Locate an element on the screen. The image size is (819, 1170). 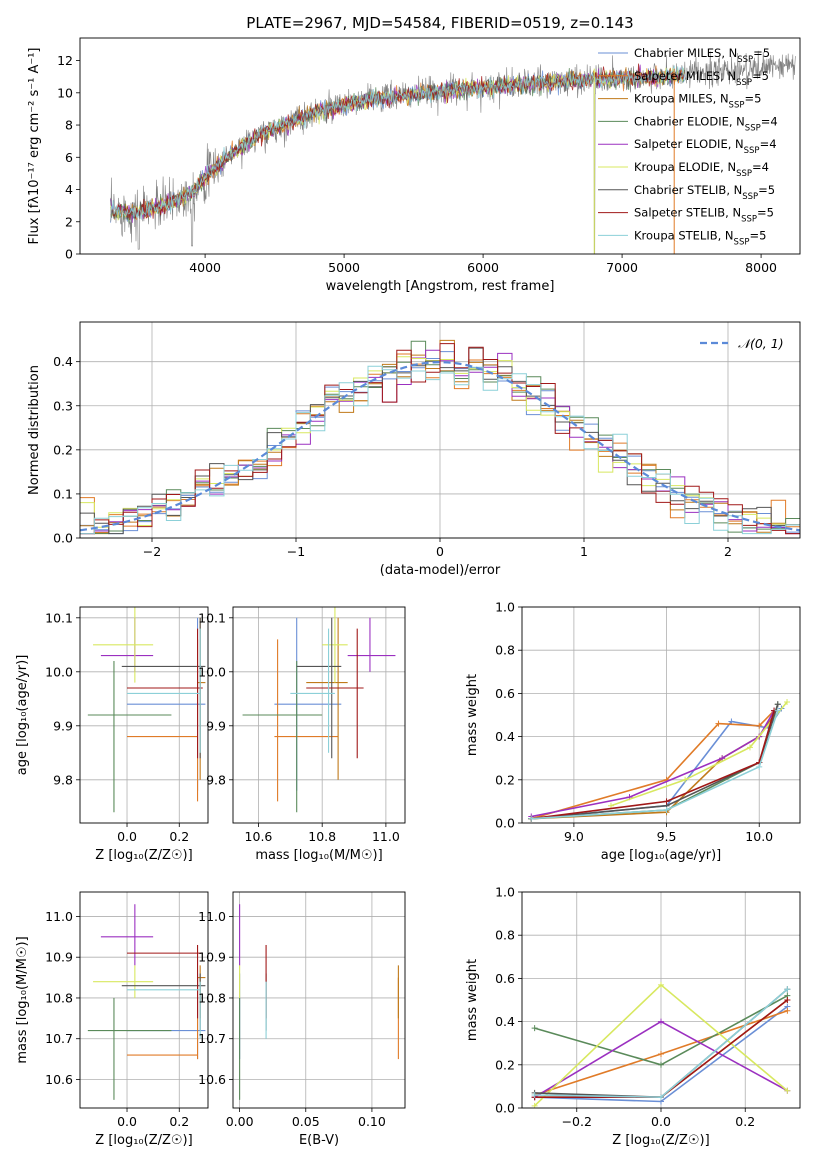
age-vs-mass-axes-ytick-label: 10.1 is located at coordinates (212, 617).